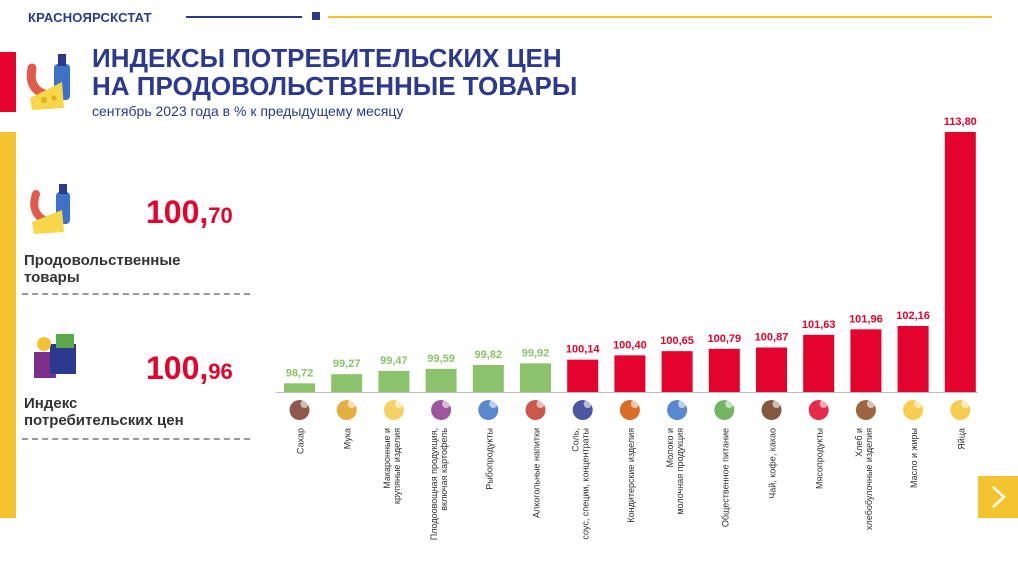  What do you see at coordinates (537, 473) in the screenshot?
I see `category-label-6: Алкогольные напитки` at bounding box center [537, 473].